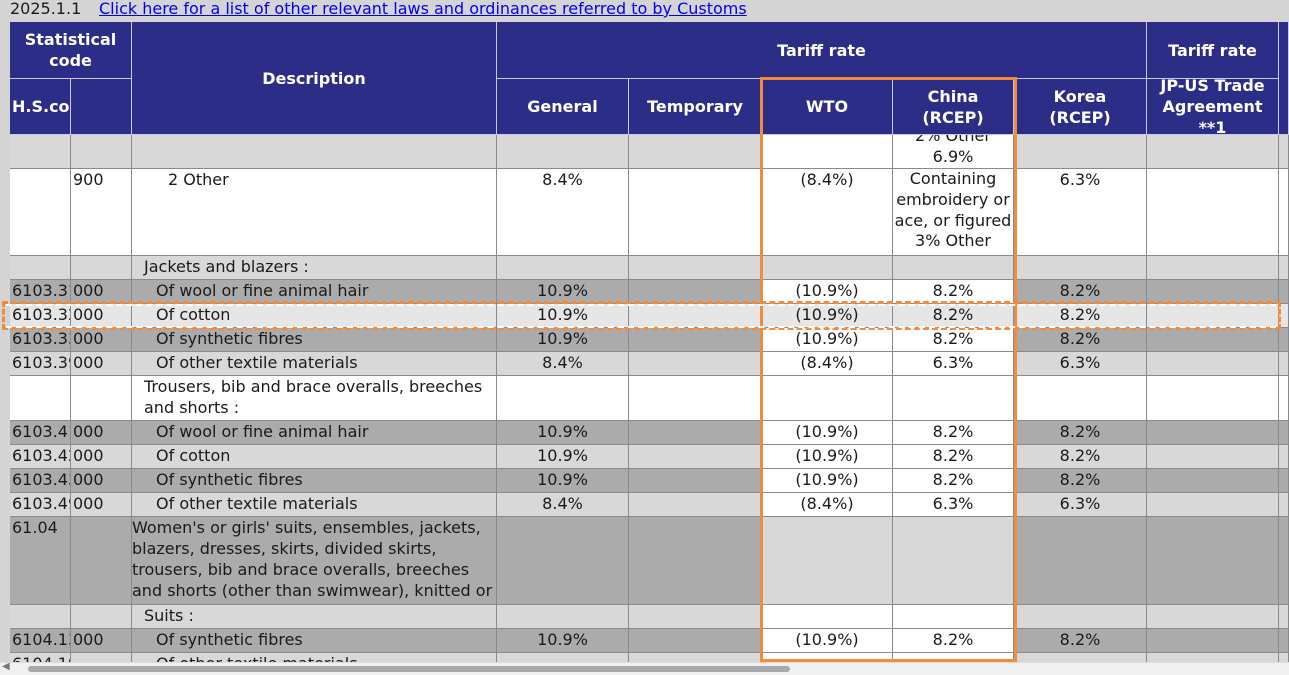 This screenshot has width=1289, height=675. Describe the element at coordinates (822, 50) in the screenshot. I see `header-tariff-rate: Tariff rate` at that location.